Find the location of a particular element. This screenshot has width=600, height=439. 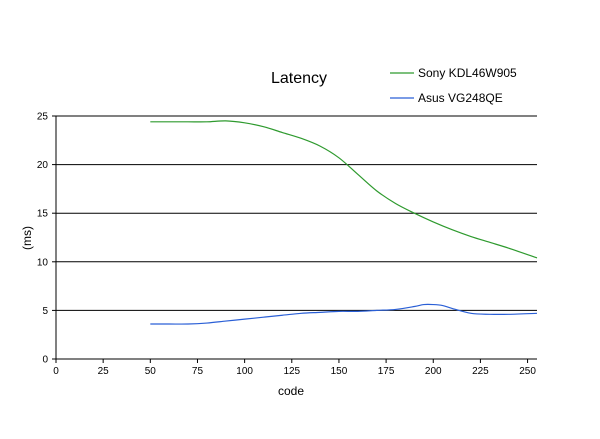

y-axis-label: (ms) is located at coordinates (27, 238).